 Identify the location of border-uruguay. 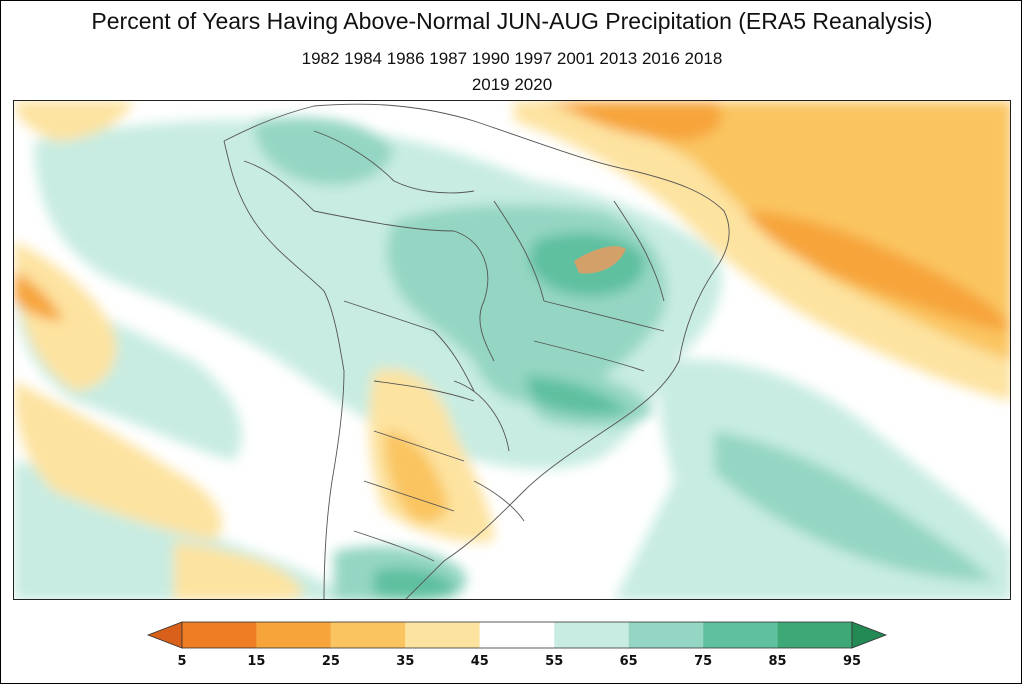
(499, 501).